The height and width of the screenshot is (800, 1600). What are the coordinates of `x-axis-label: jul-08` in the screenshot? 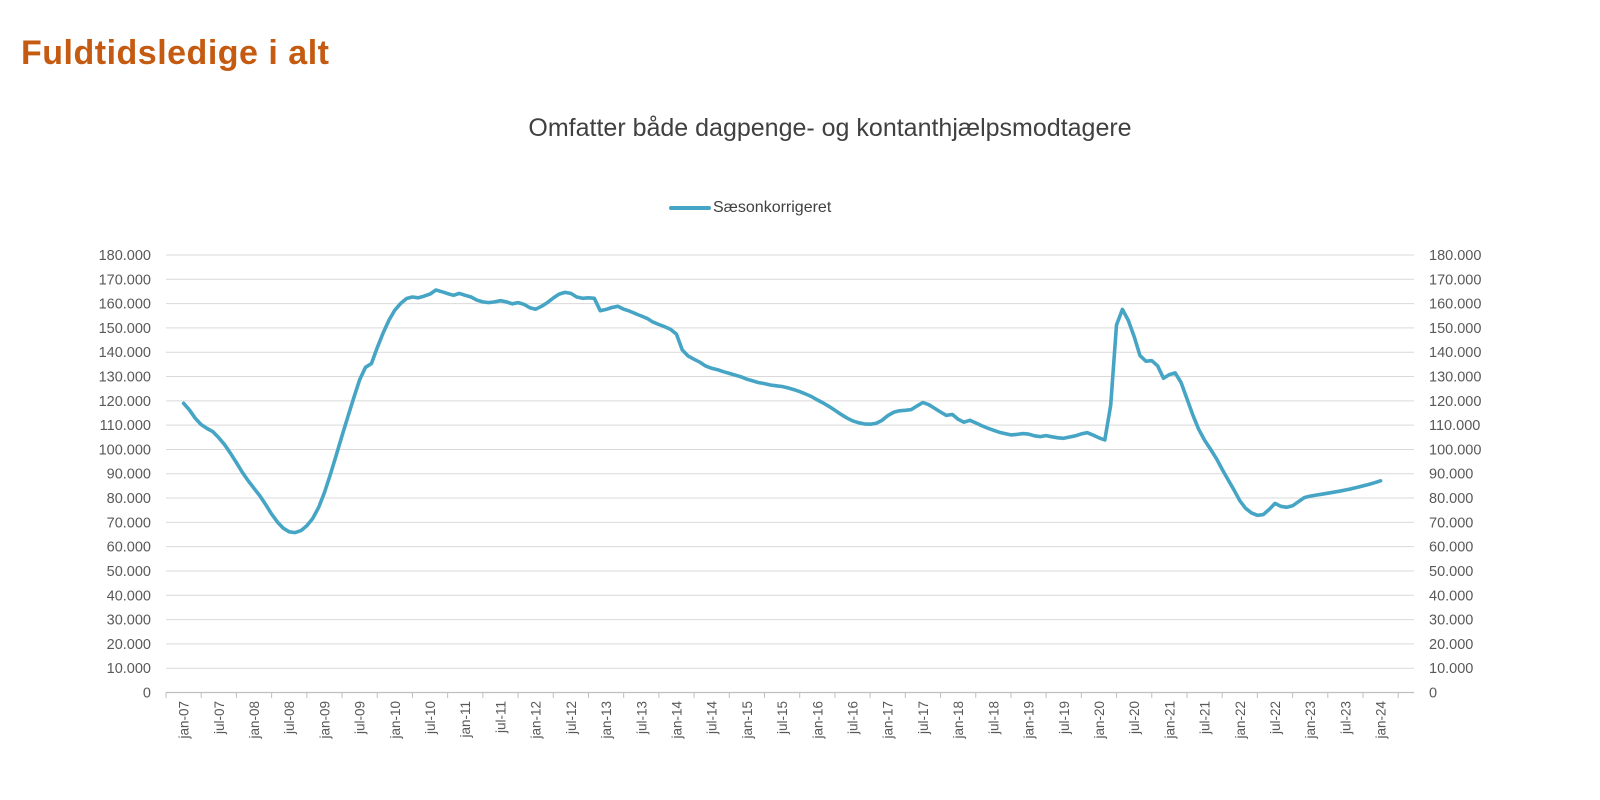 It's located at (289, 718).